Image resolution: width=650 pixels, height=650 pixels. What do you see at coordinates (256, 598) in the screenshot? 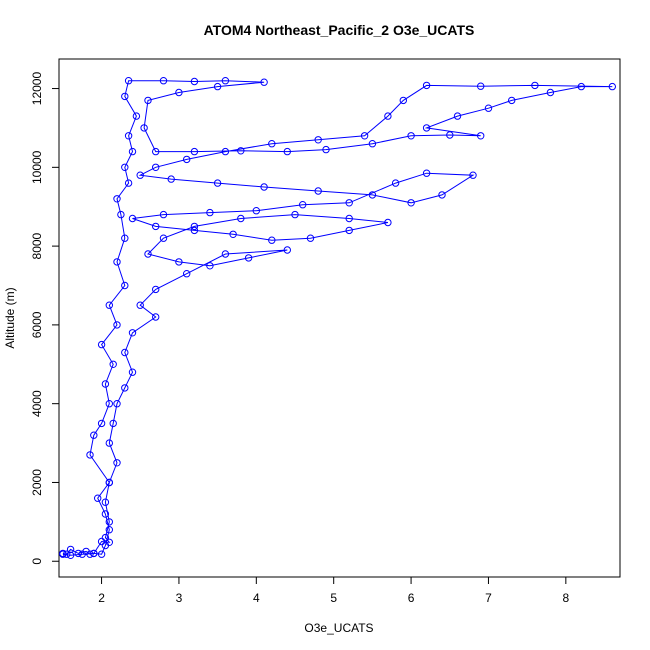
I see `x-tick-label: 4` at bounding box center [256, 598].